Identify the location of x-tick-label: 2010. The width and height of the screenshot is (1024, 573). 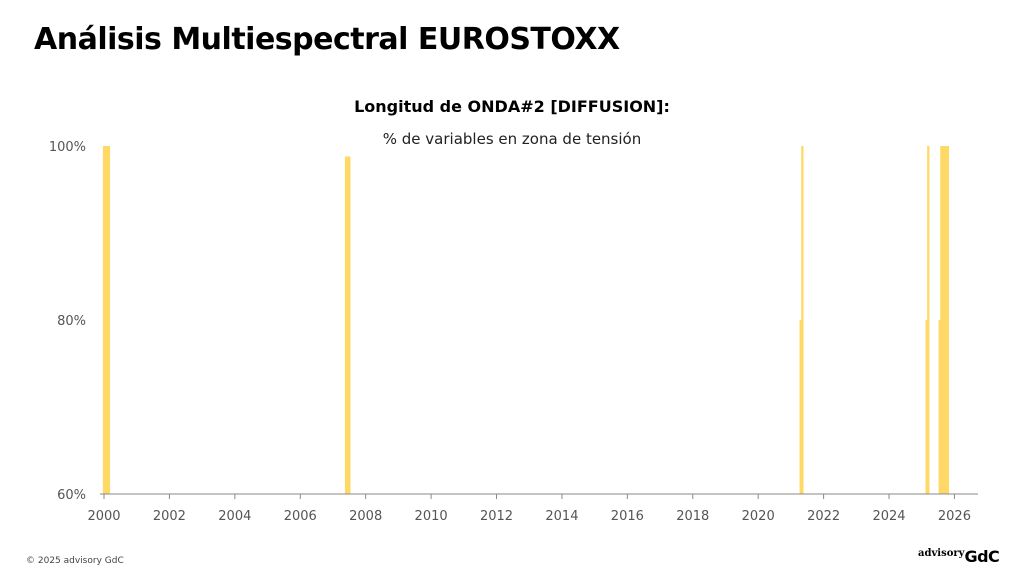
(431, 516).